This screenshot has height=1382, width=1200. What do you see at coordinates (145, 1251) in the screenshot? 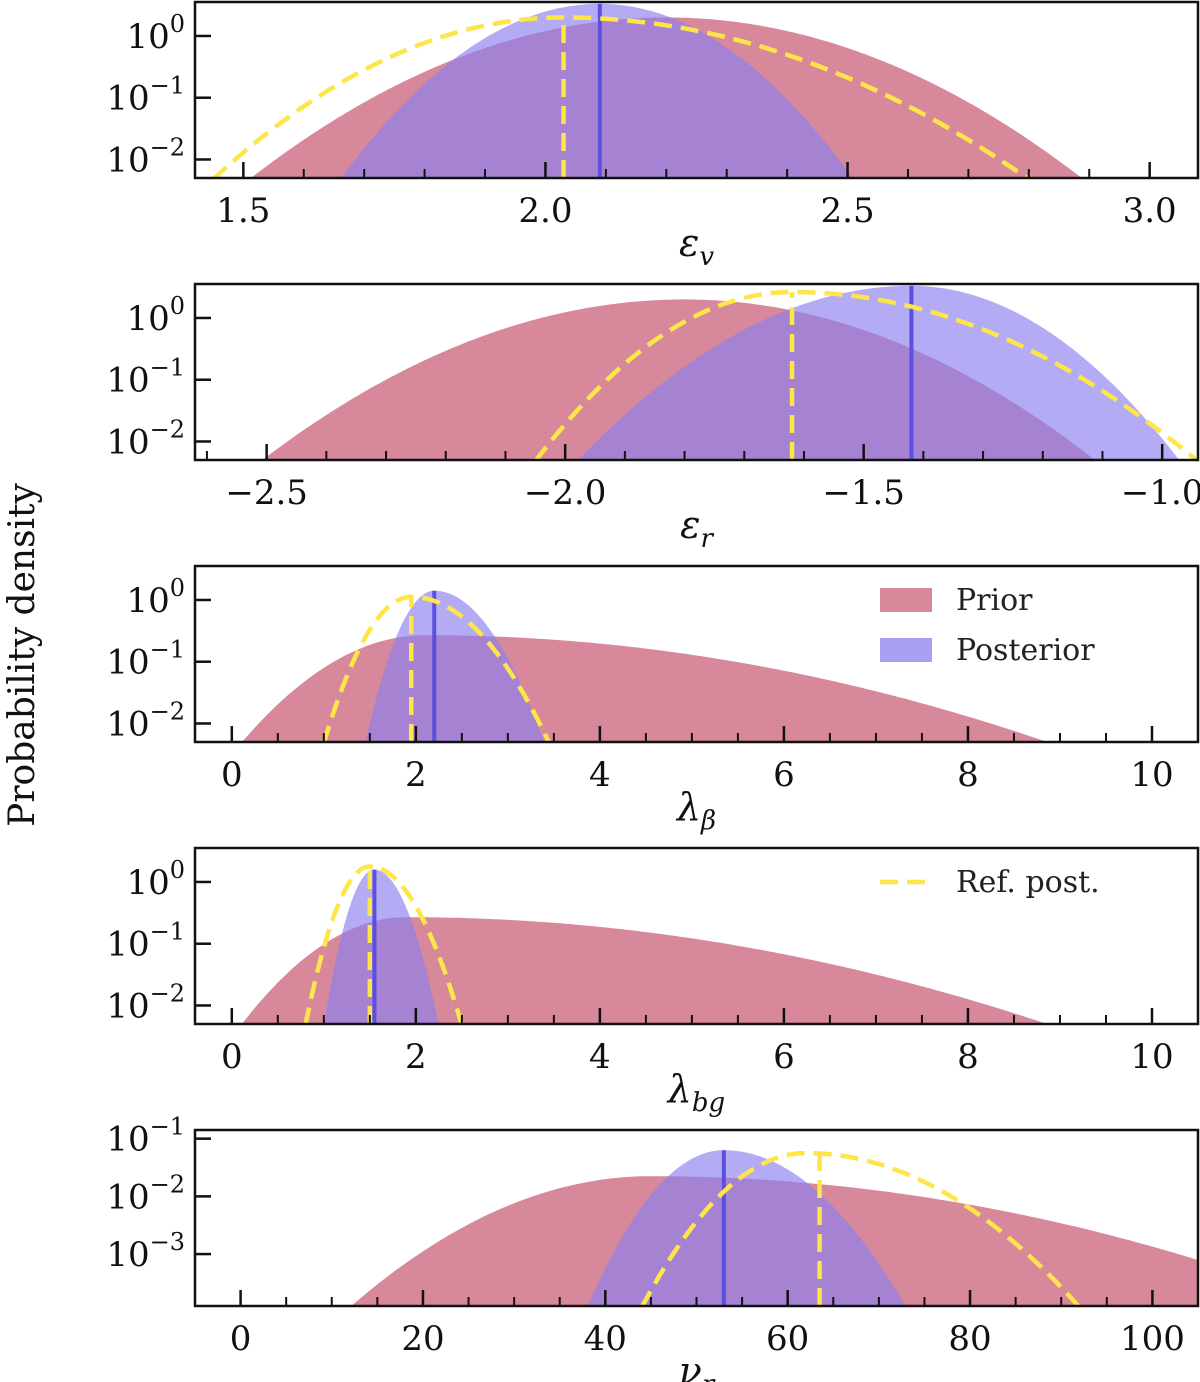
I see `y-tick-label: 10⁻³` at bounding box center [145, 1251].